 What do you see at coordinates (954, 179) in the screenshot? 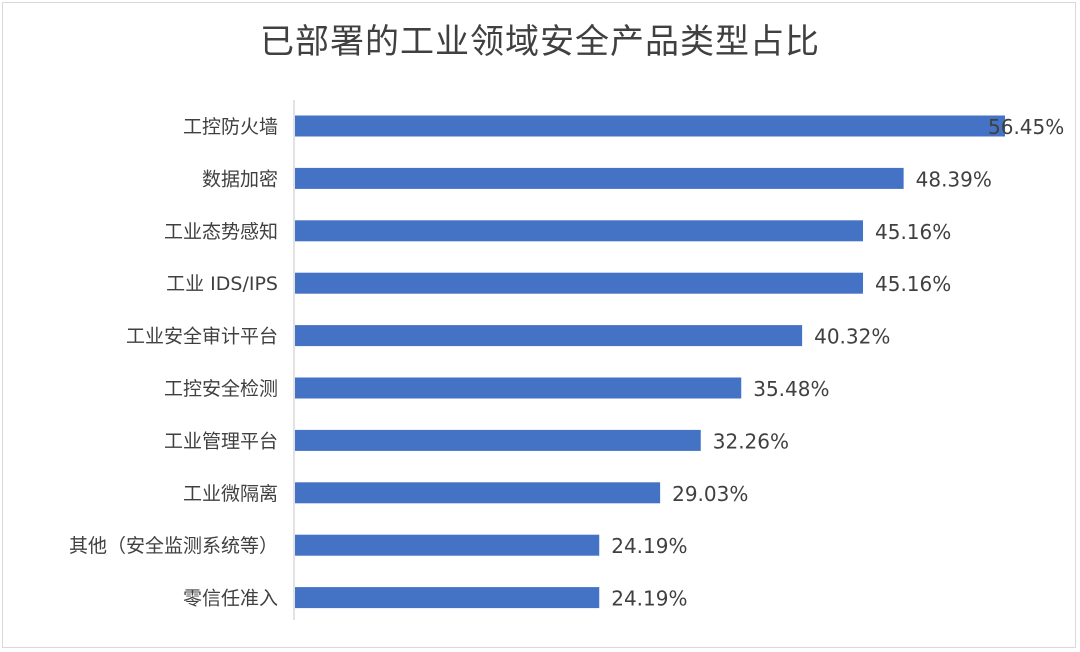
I see `data-label: 48.39%` at bounding box center [954, 179].